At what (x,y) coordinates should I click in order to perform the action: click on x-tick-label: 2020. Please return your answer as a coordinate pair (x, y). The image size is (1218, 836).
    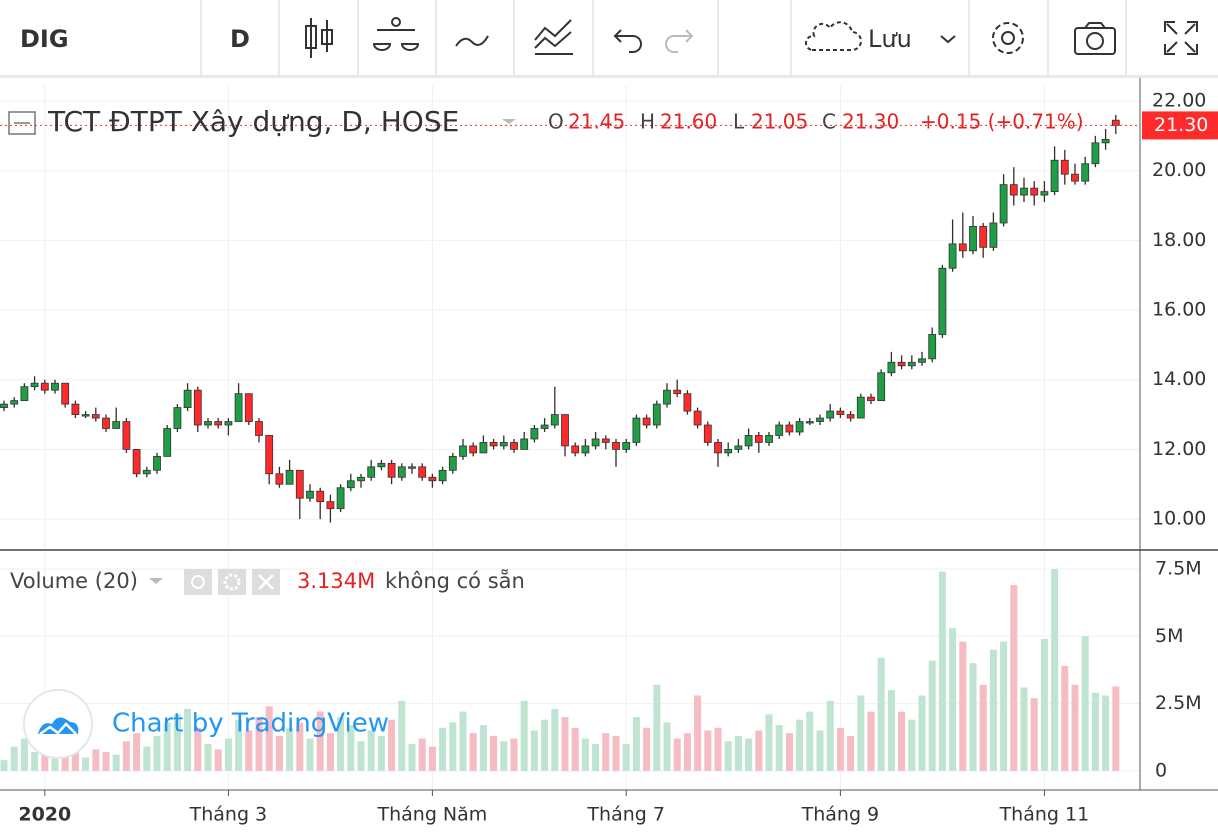
    Looking at the image, I should click on (44, 815).